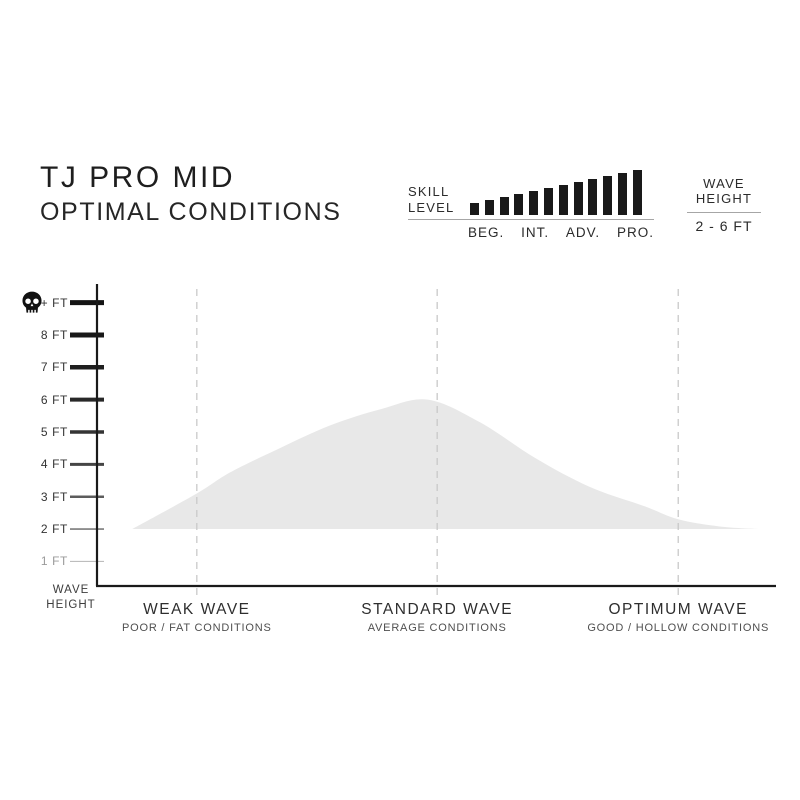 The image size is (800, 800). What do you see at coordinates (678, 609) in the screenshot?
I see `category-title: OPTIMUM WAVE` at bounding box center [678, 609].